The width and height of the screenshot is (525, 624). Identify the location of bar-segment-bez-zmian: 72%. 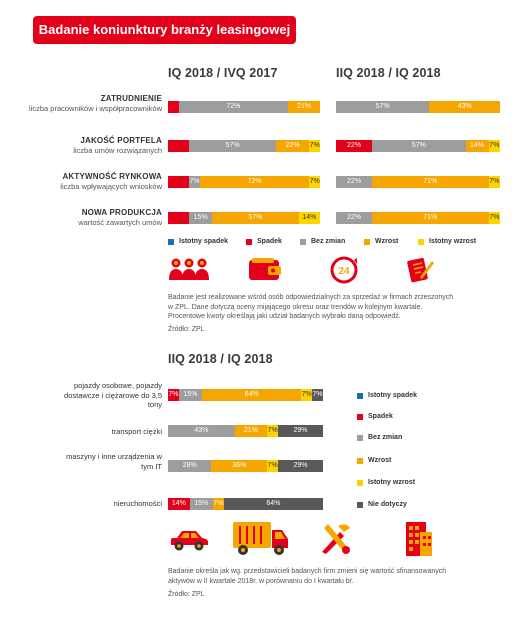
(233, 107).